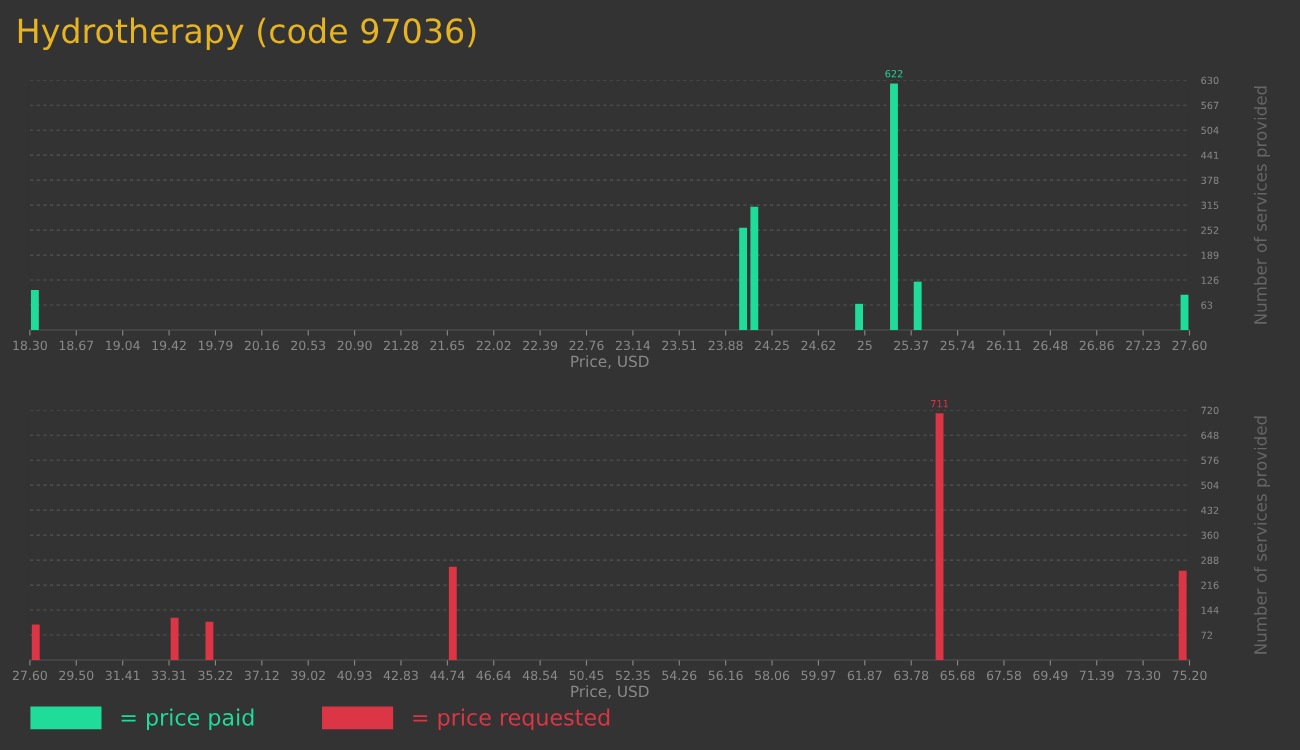  I want to click on chart-title: Hydrotherapy (code 97036), so click(247, 33).